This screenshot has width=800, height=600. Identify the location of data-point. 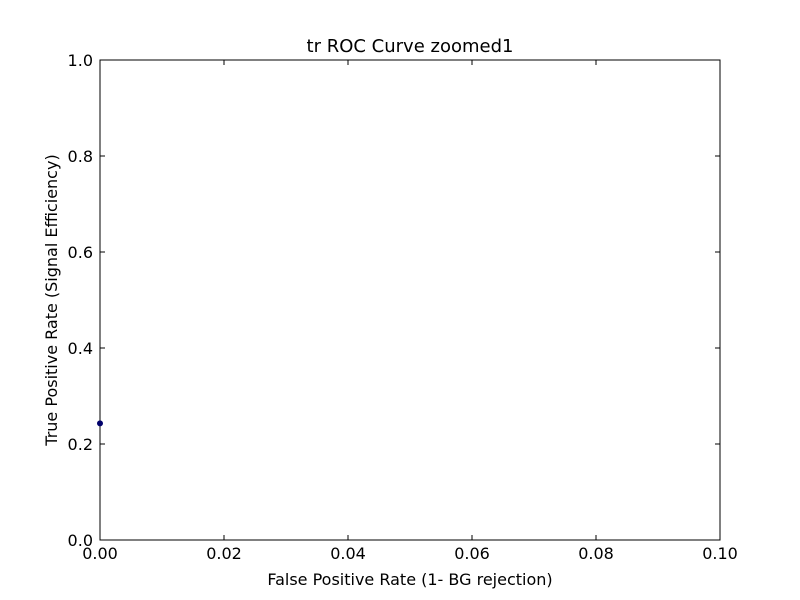
(100, 423).